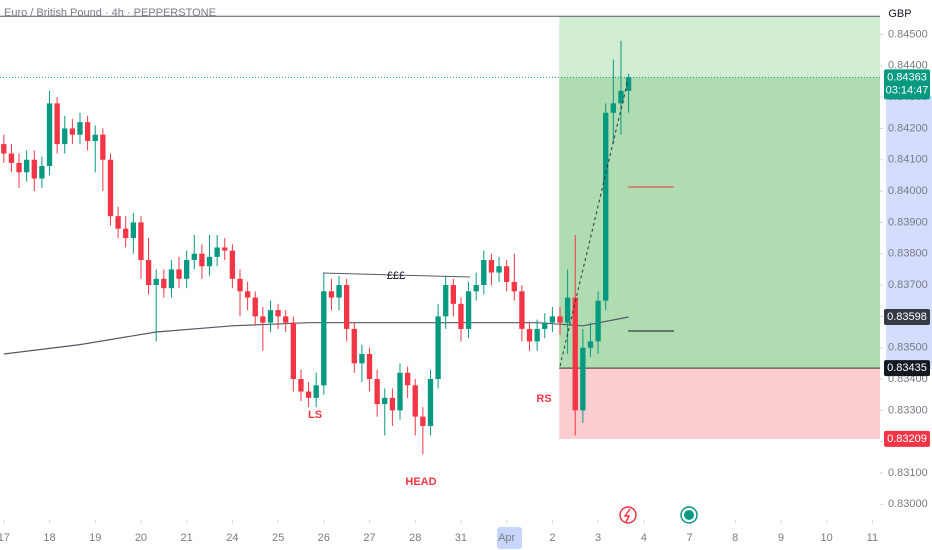 The width and height of the screenshot is (932, 550). Describe the element at coordinates (594, 223) in the screenshot. I see `projection-line` at that location.